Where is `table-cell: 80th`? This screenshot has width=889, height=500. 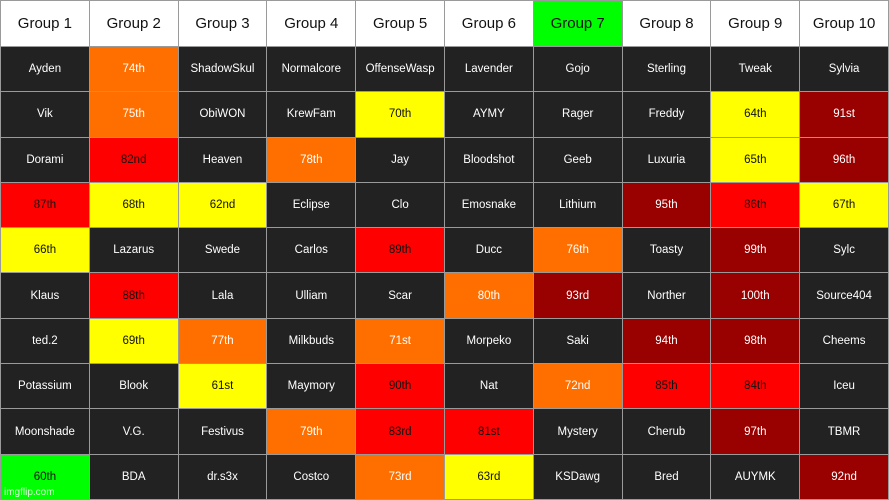
table-cell: 80th is located at coordinates (488, 295).